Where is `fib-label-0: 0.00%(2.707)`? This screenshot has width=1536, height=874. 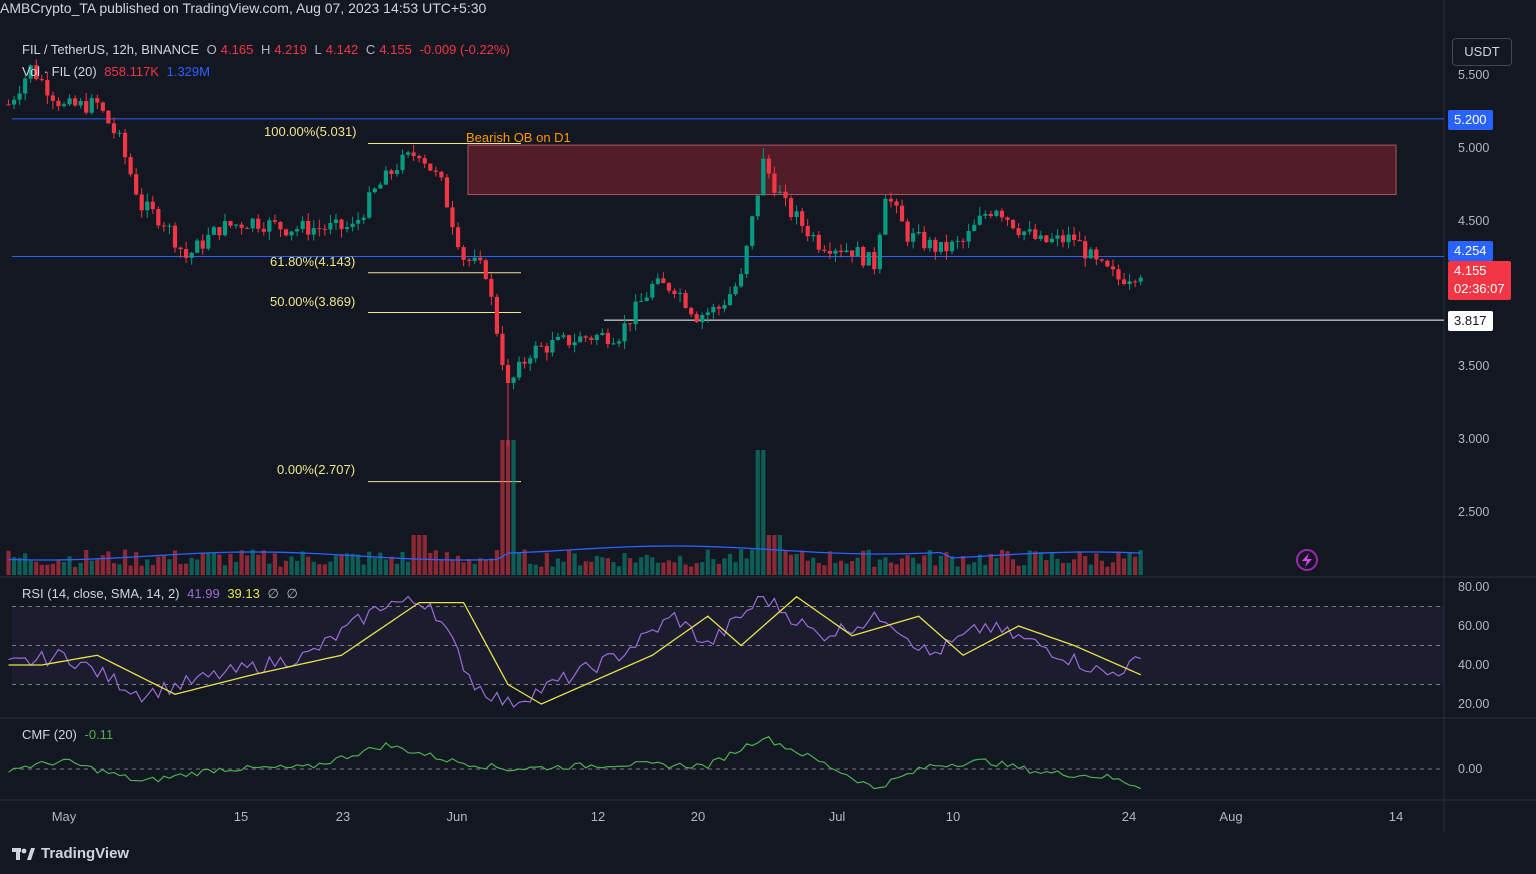
fib-label-0: 0.00%(2.707) is located at coordinates (316, 469).